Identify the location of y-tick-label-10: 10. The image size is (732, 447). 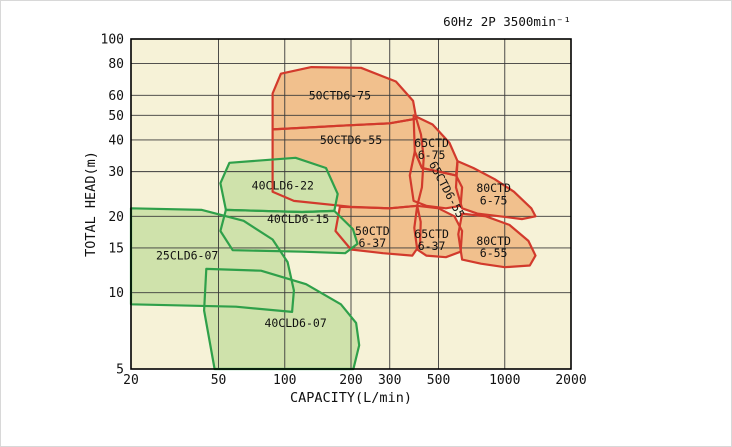
(116, 293).